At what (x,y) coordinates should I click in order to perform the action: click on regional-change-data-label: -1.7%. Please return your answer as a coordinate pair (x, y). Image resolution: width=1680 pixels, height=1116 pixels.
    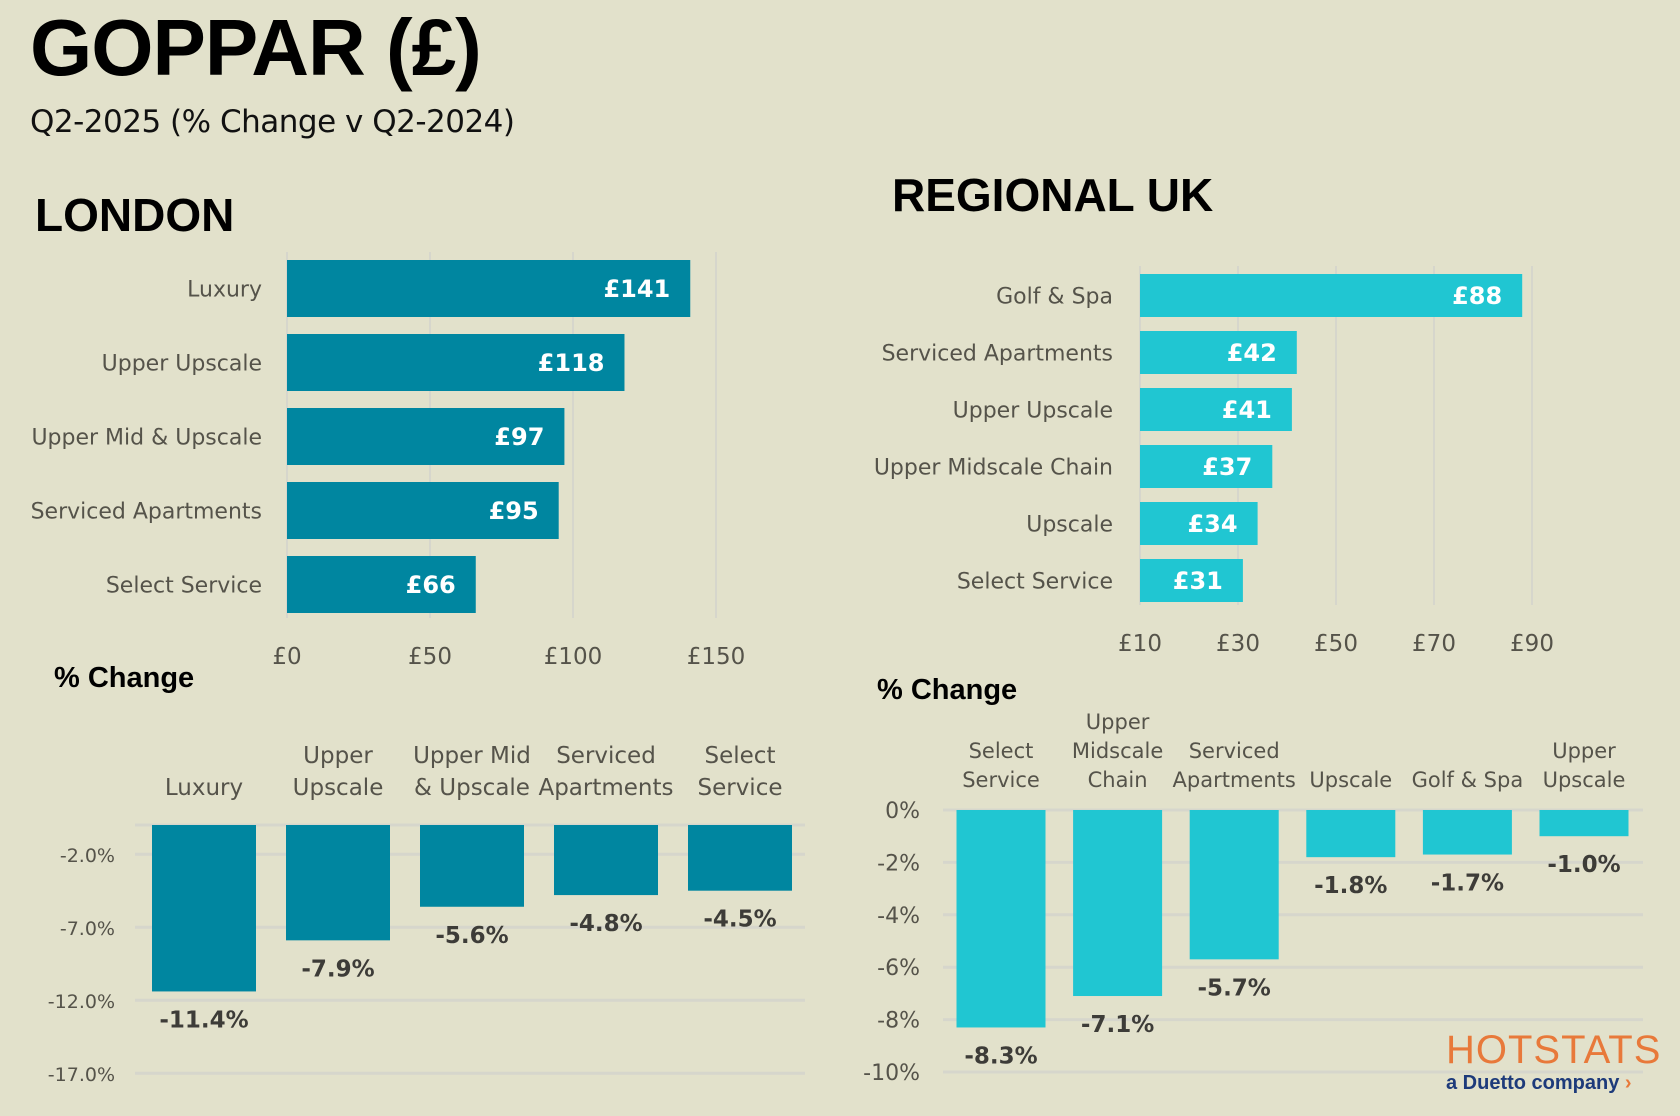
    Looking at the image, I should click on (1467, 884).